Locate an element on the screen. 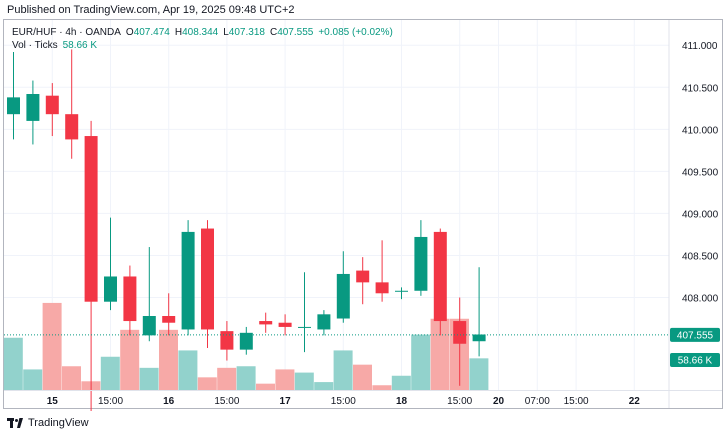  last-price-label: 407.555 is located at coordinates (695, 335).